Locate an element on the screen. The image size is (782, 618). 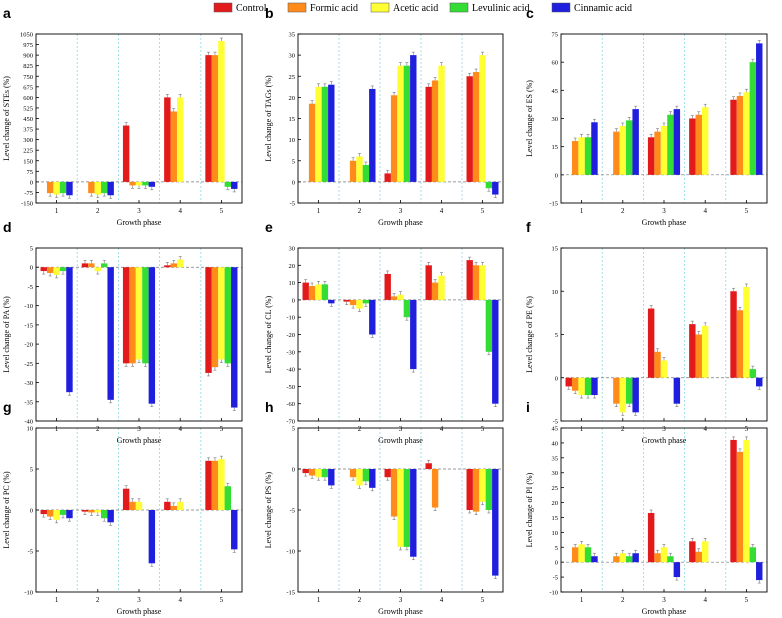
x-tick-label-a-5: 5 is located at coordinates (222, 211).